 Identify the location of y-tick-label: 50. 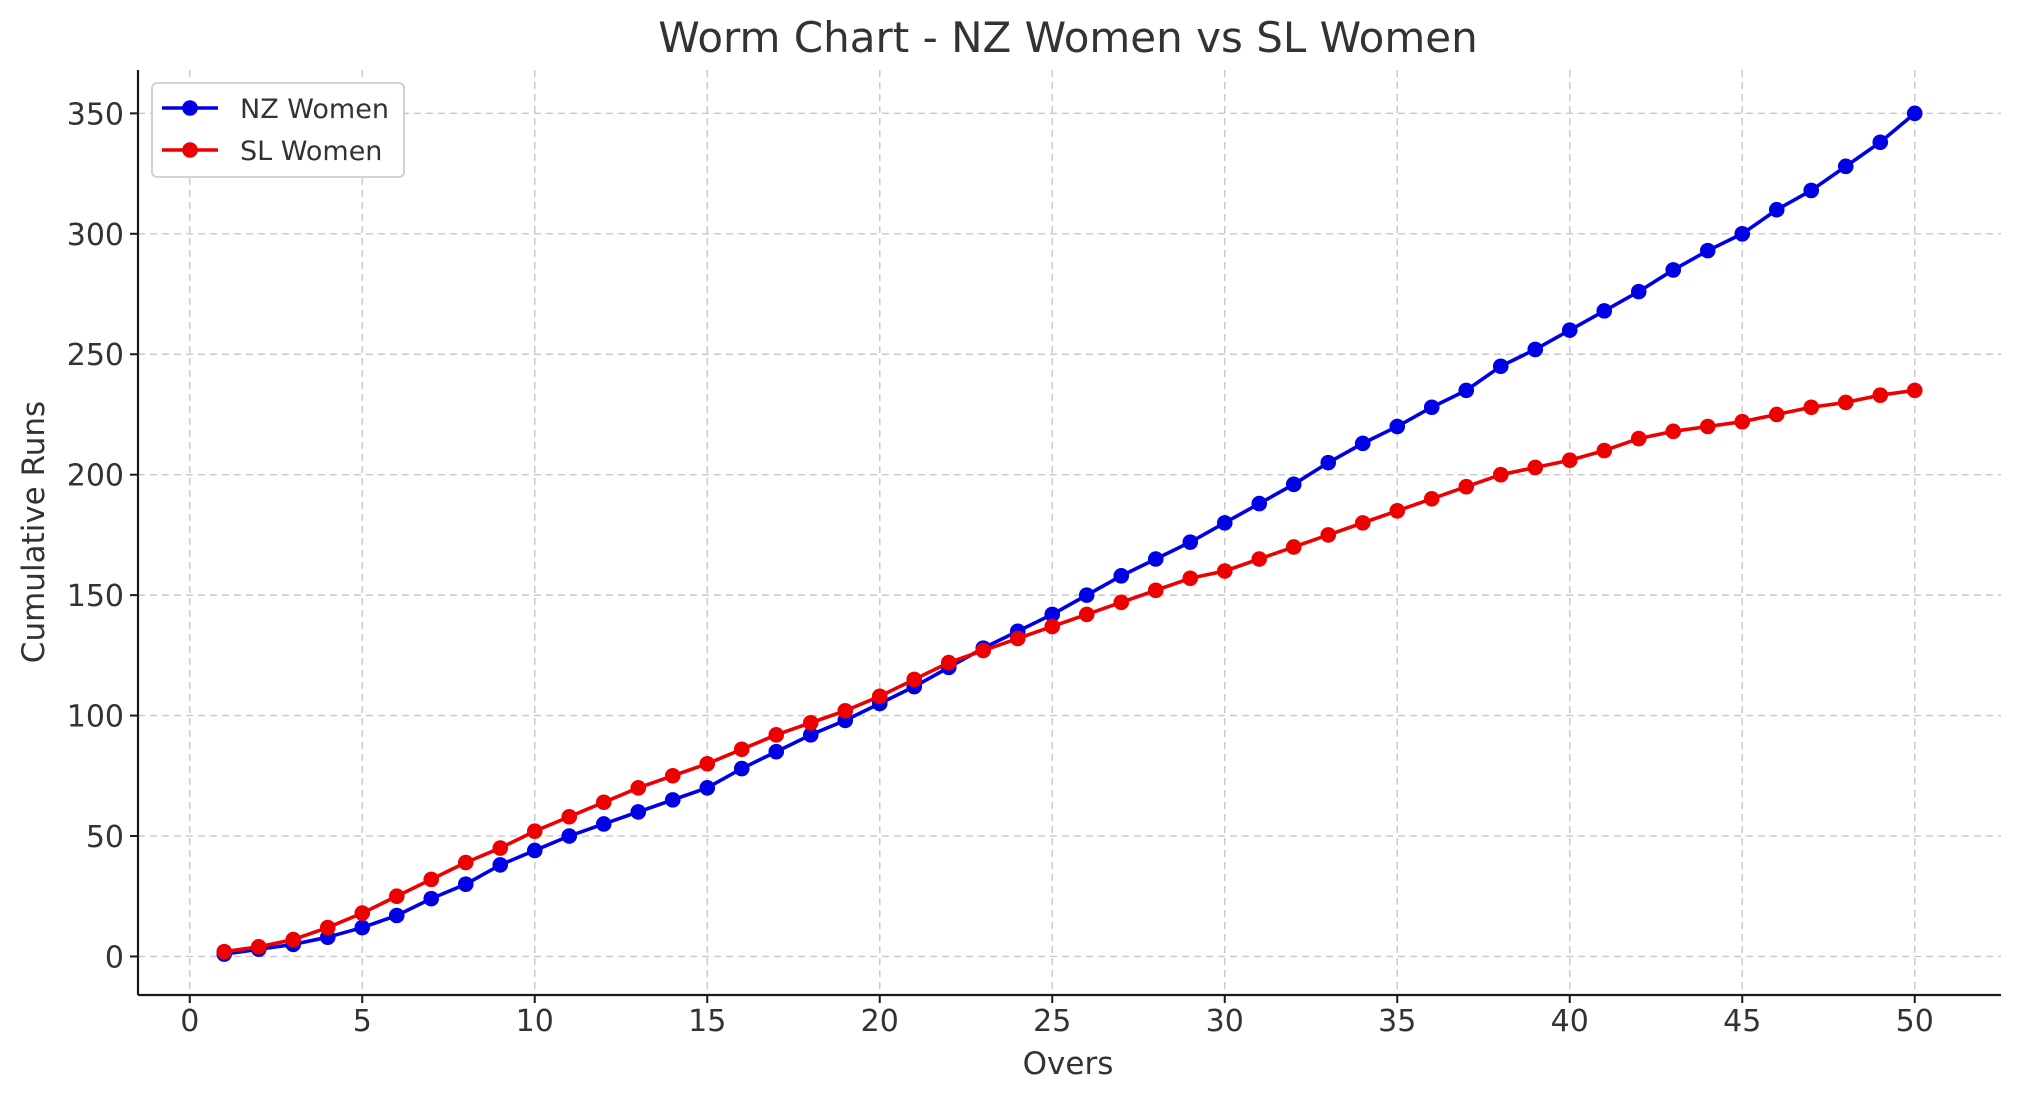
(105, 837).